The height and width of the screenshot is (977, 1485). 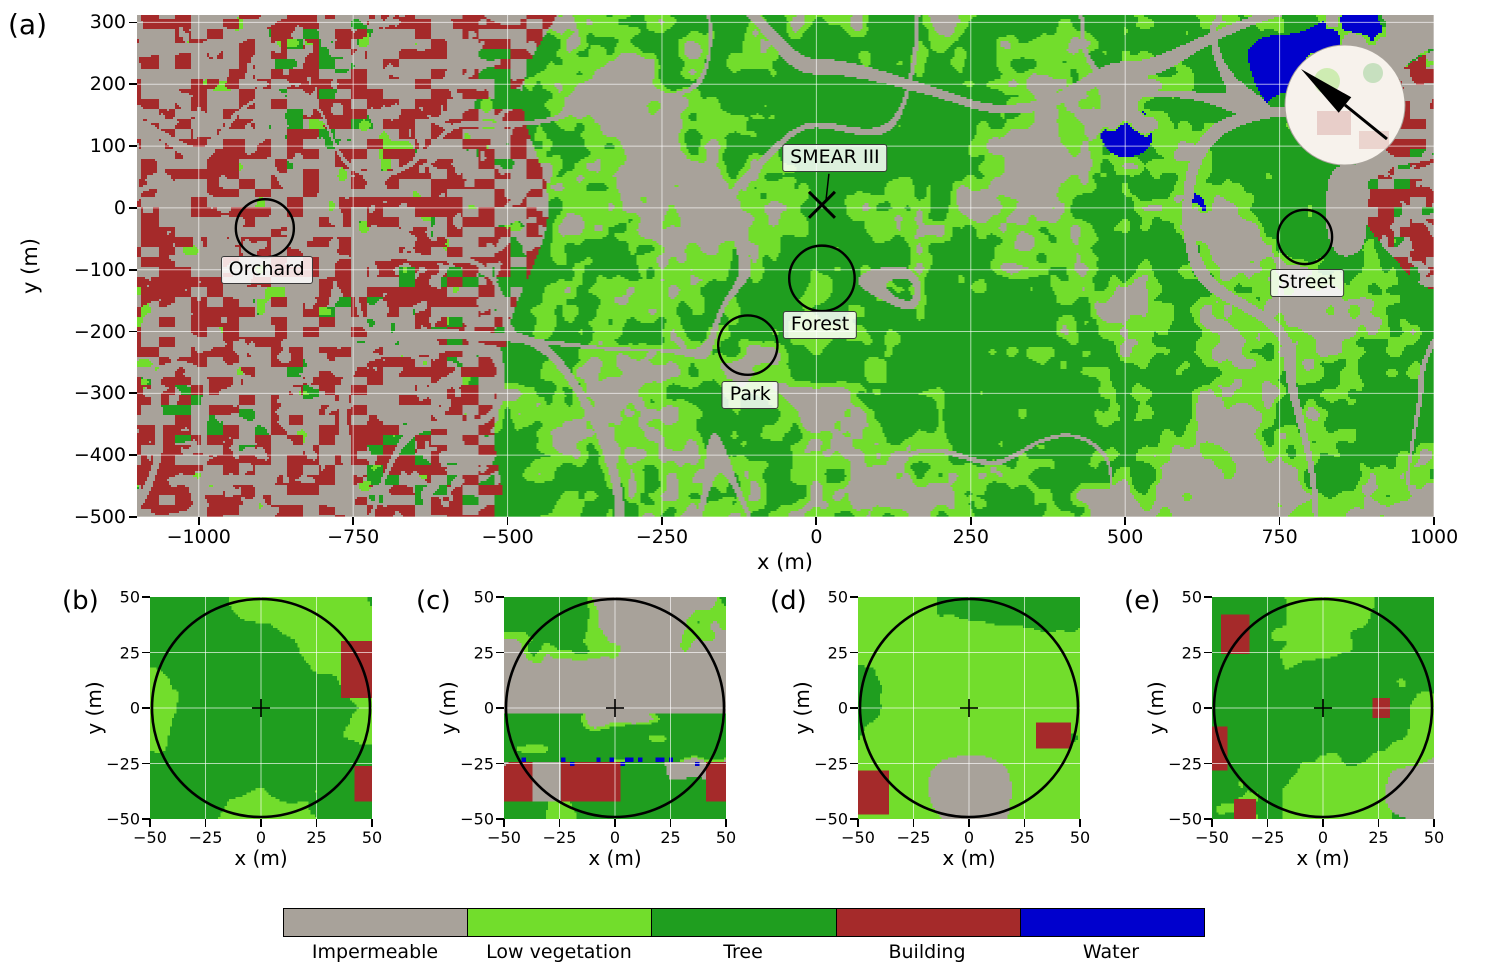 What do you see at coordinates (750, 395) in the screenshot?
I see `site-label-park: Park` at bounding box center [750, 395].